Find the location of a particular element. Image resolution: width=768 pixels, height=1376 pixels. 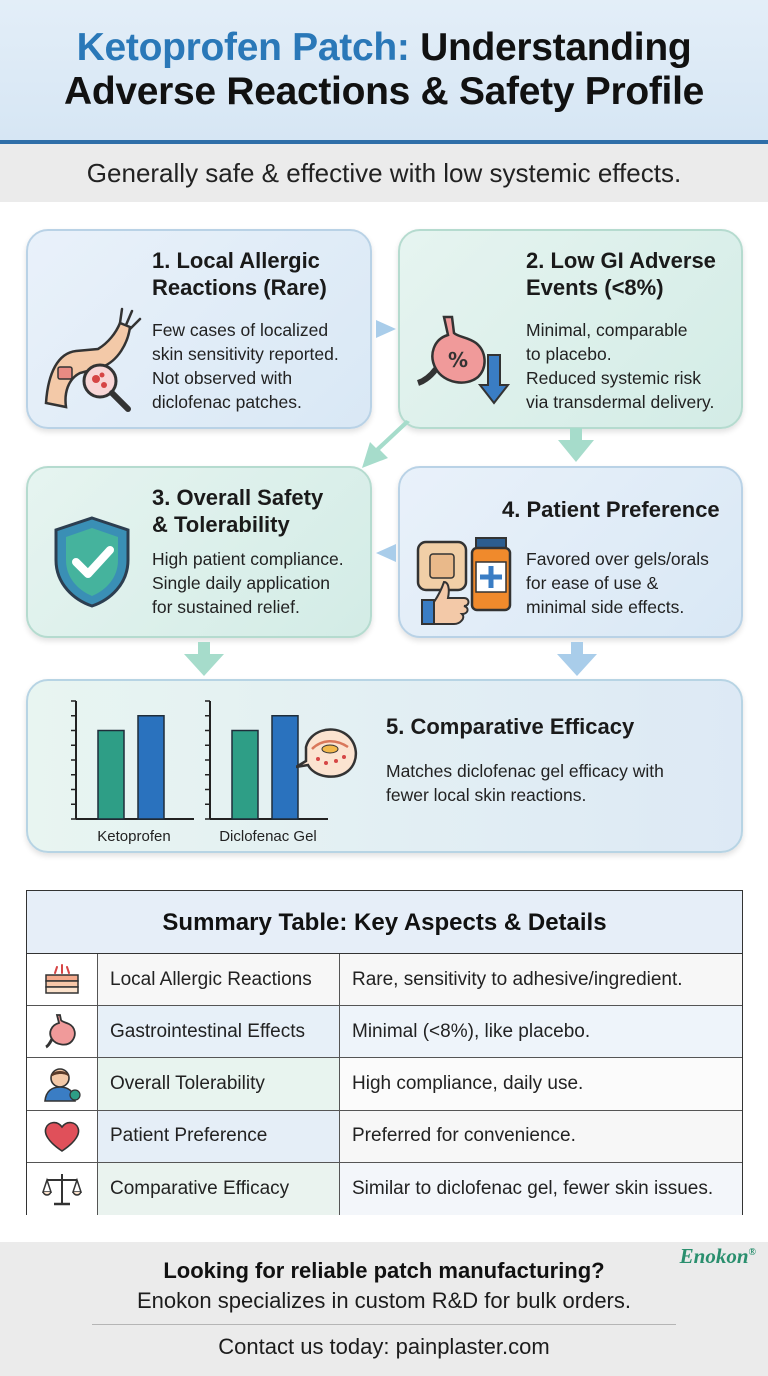

card-line: Matches diclofenac gel efficacy with is located at coordinates (525, 771).